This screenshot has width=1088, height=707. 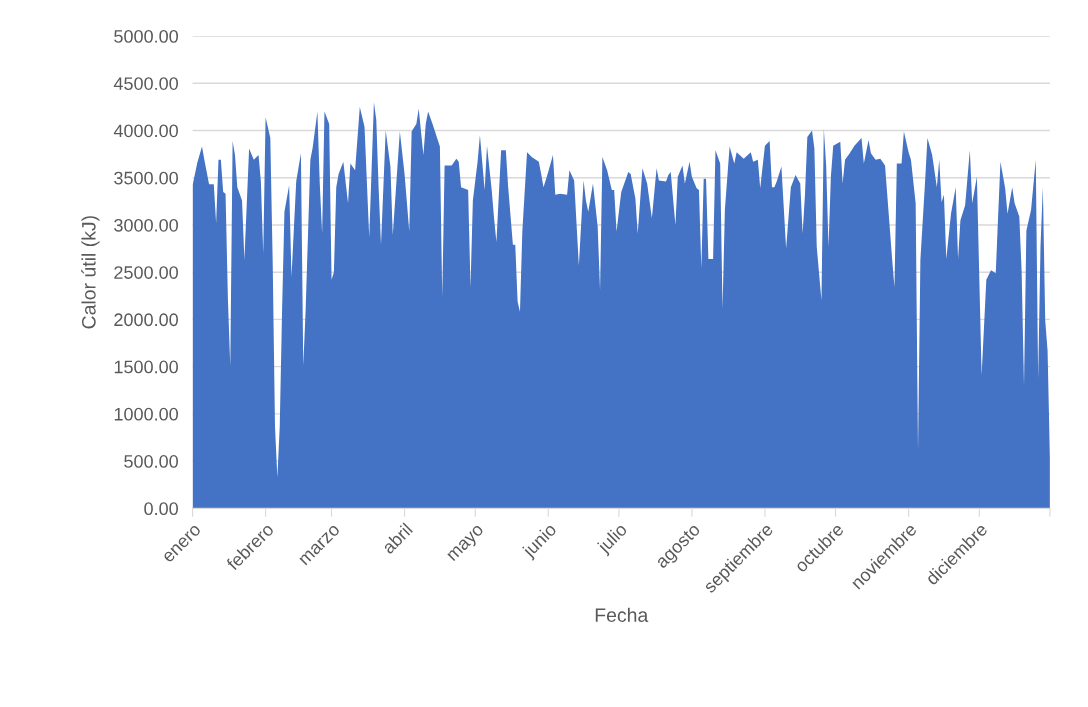 What do you see at coordinates (145, 83) in the screenshot?
I see `y-tick-label: 4500.00` at bounding box center [145, 83].